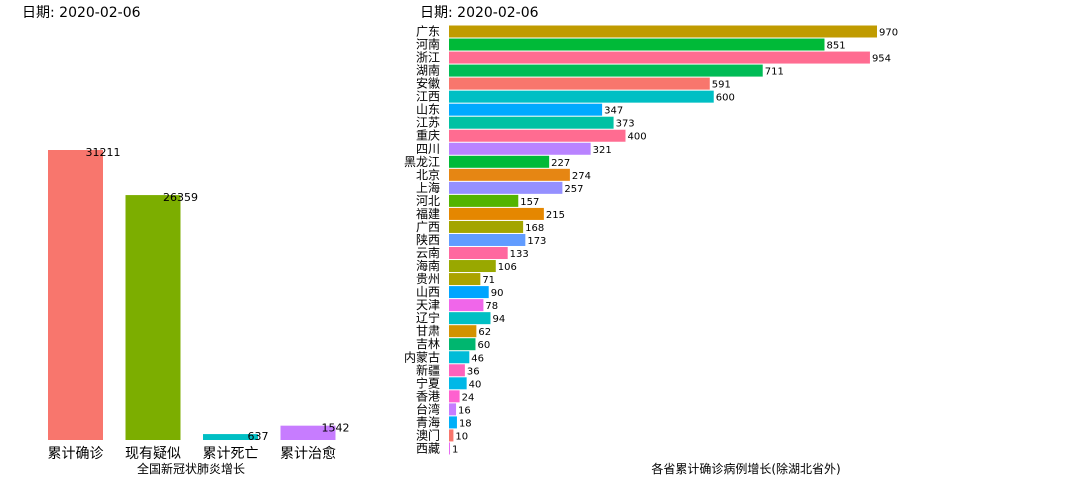 This screenshot has height=484, width=1080. Describe the element at coordinates (725, 98) in the screenshot. I see `province-bar-value-label: 600` at that location.